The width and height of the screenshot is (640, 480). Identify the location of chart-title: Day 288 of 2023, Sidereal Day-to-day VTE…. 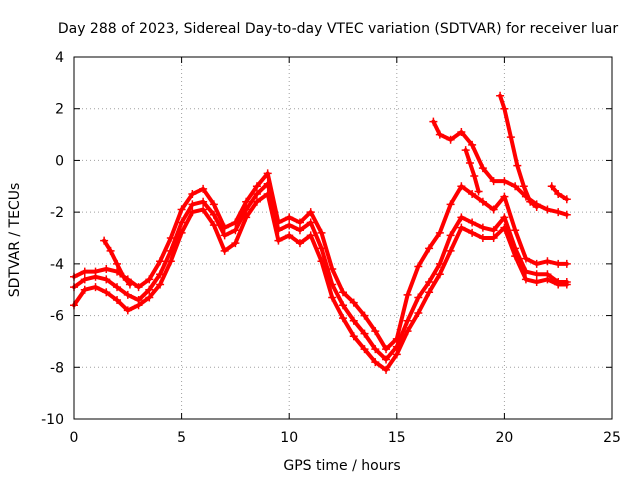
(338, 29).